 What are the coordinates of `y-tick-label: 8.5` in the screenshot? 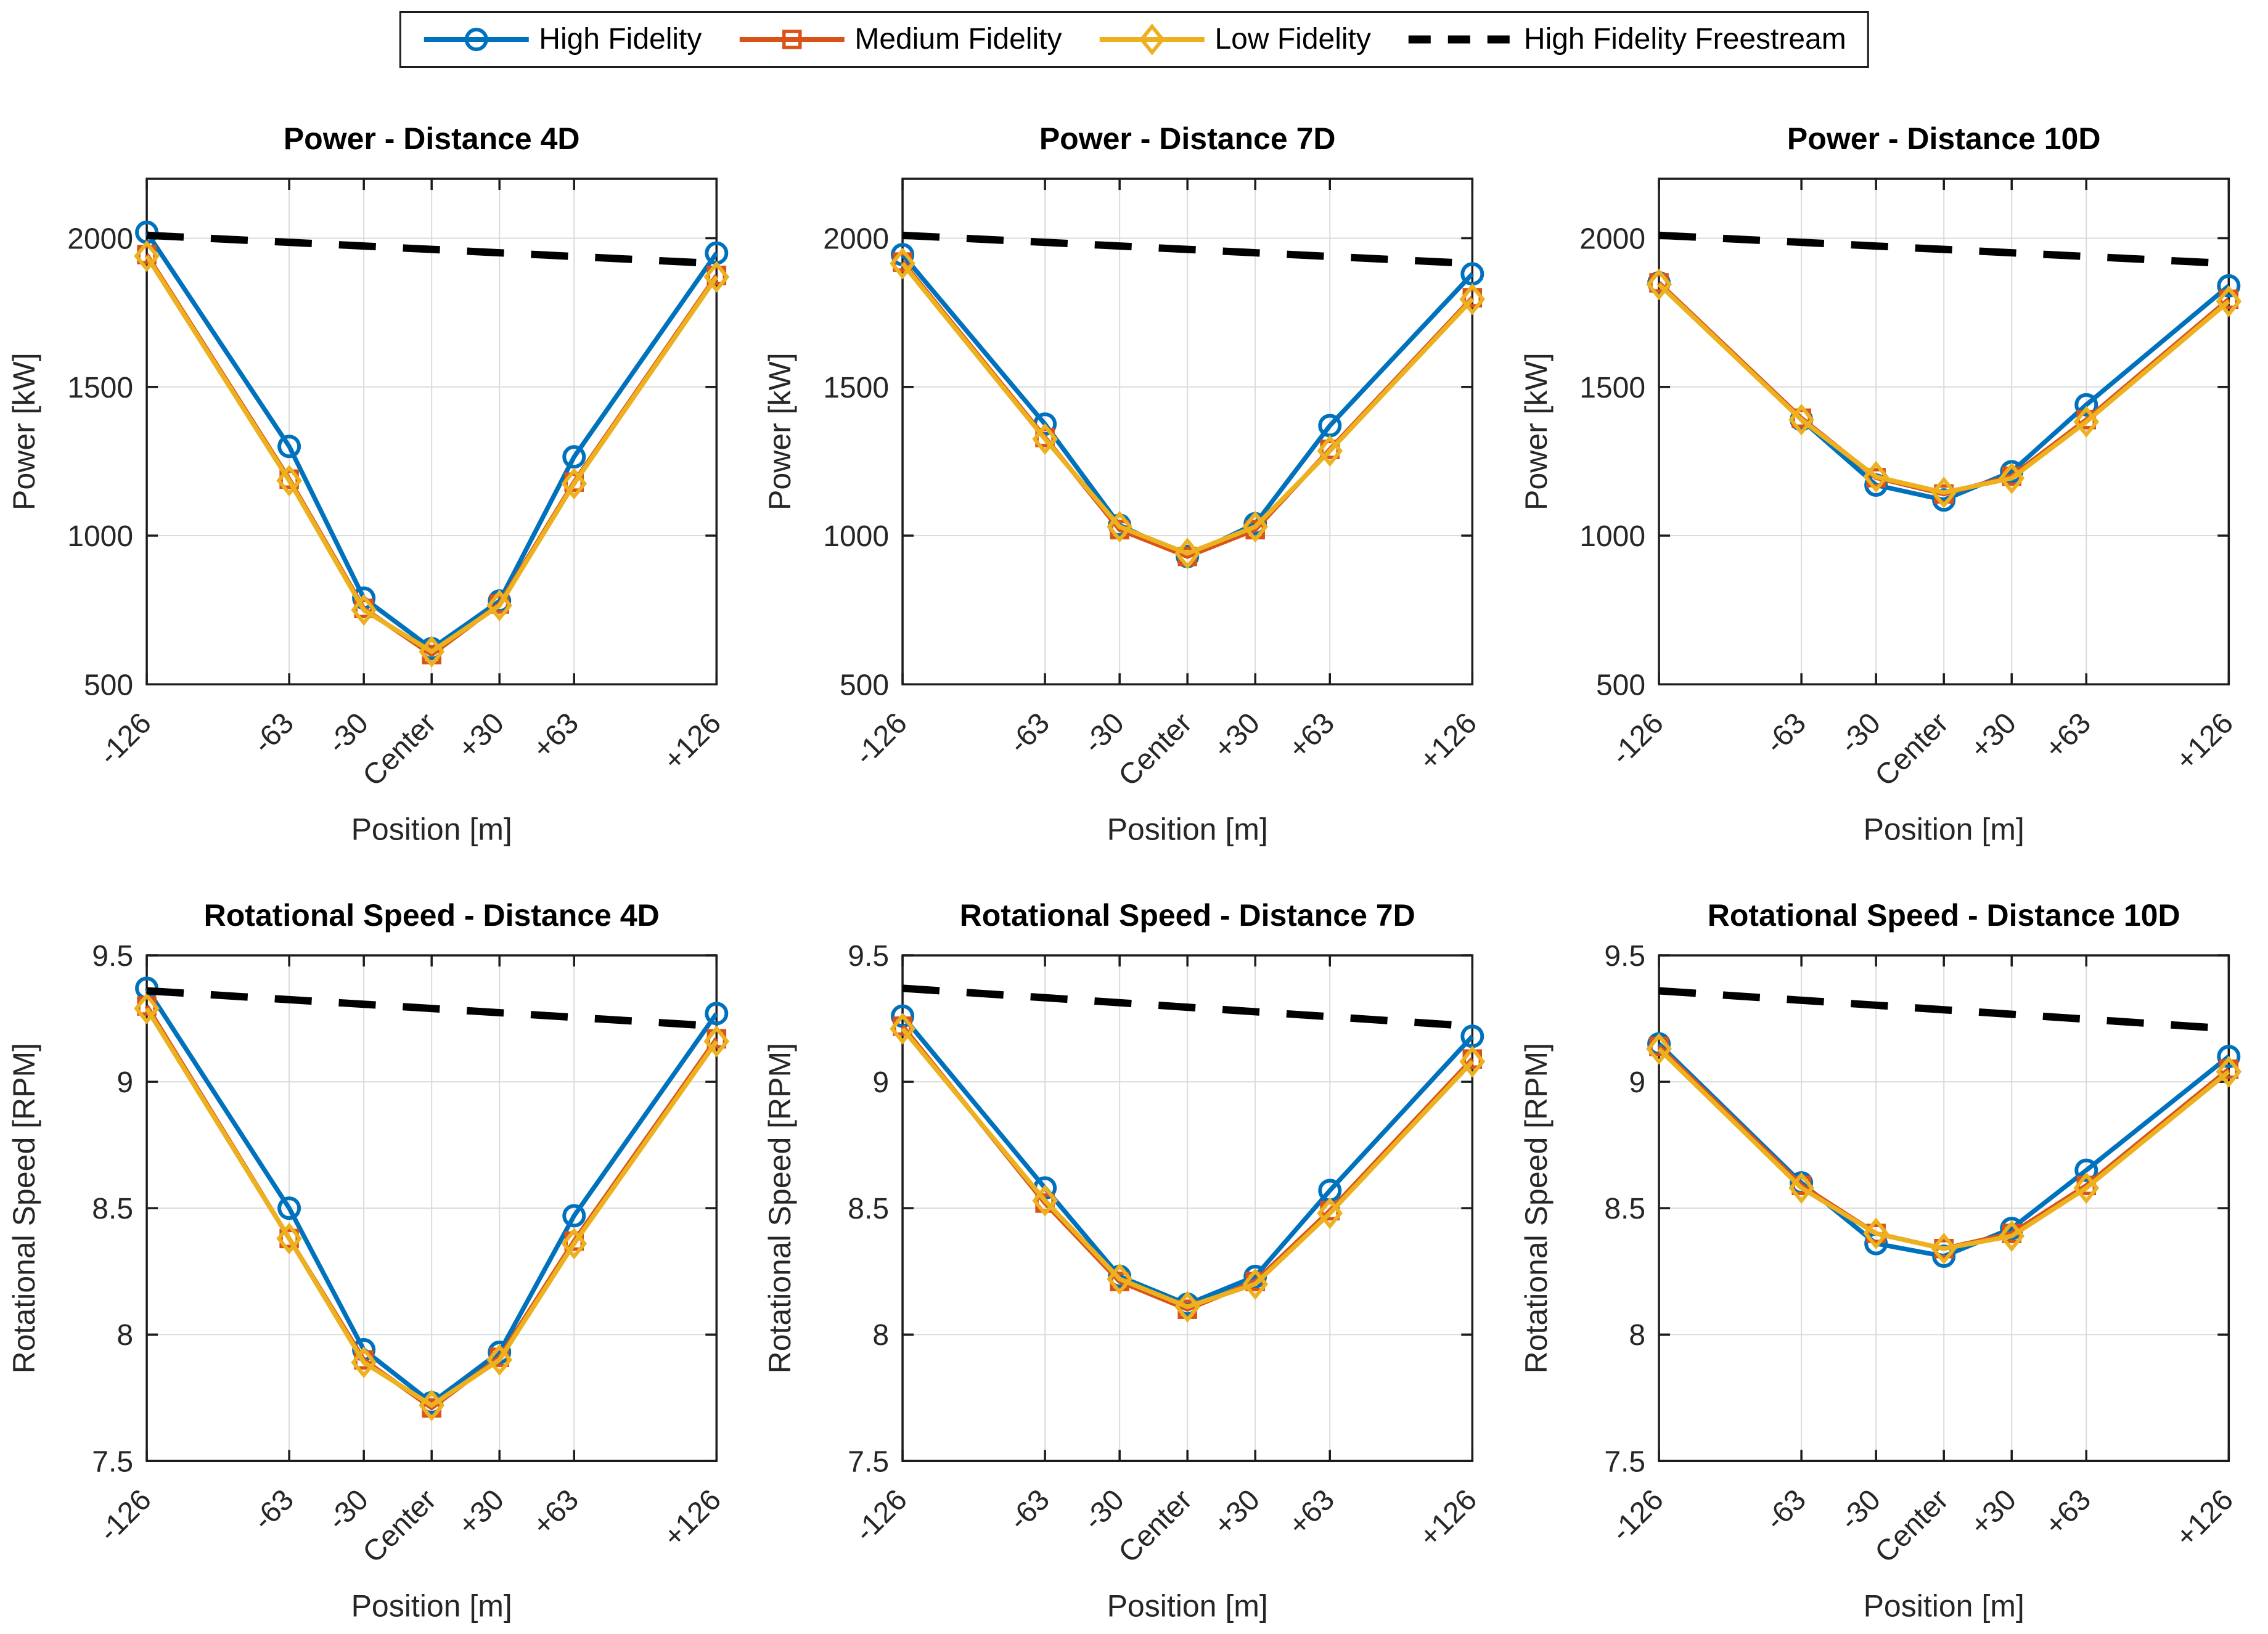 It's located at (112, 1209).